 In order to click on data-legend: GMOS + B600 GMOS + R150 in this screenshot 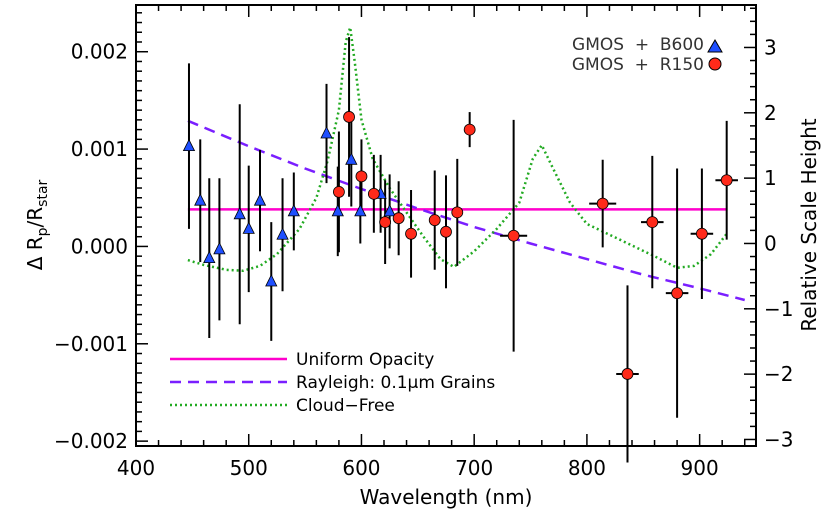, I will do `click(647, 55)`.